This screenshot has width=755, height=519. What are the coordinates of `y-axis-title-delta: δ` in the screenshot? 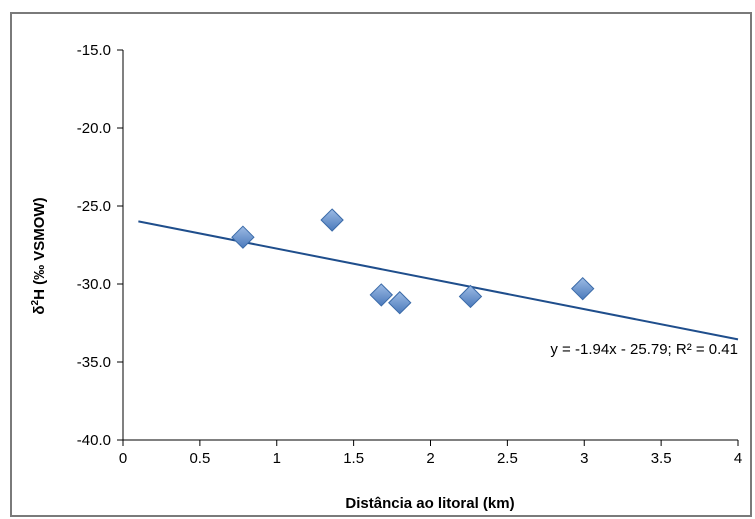 It's located at (39, 309).